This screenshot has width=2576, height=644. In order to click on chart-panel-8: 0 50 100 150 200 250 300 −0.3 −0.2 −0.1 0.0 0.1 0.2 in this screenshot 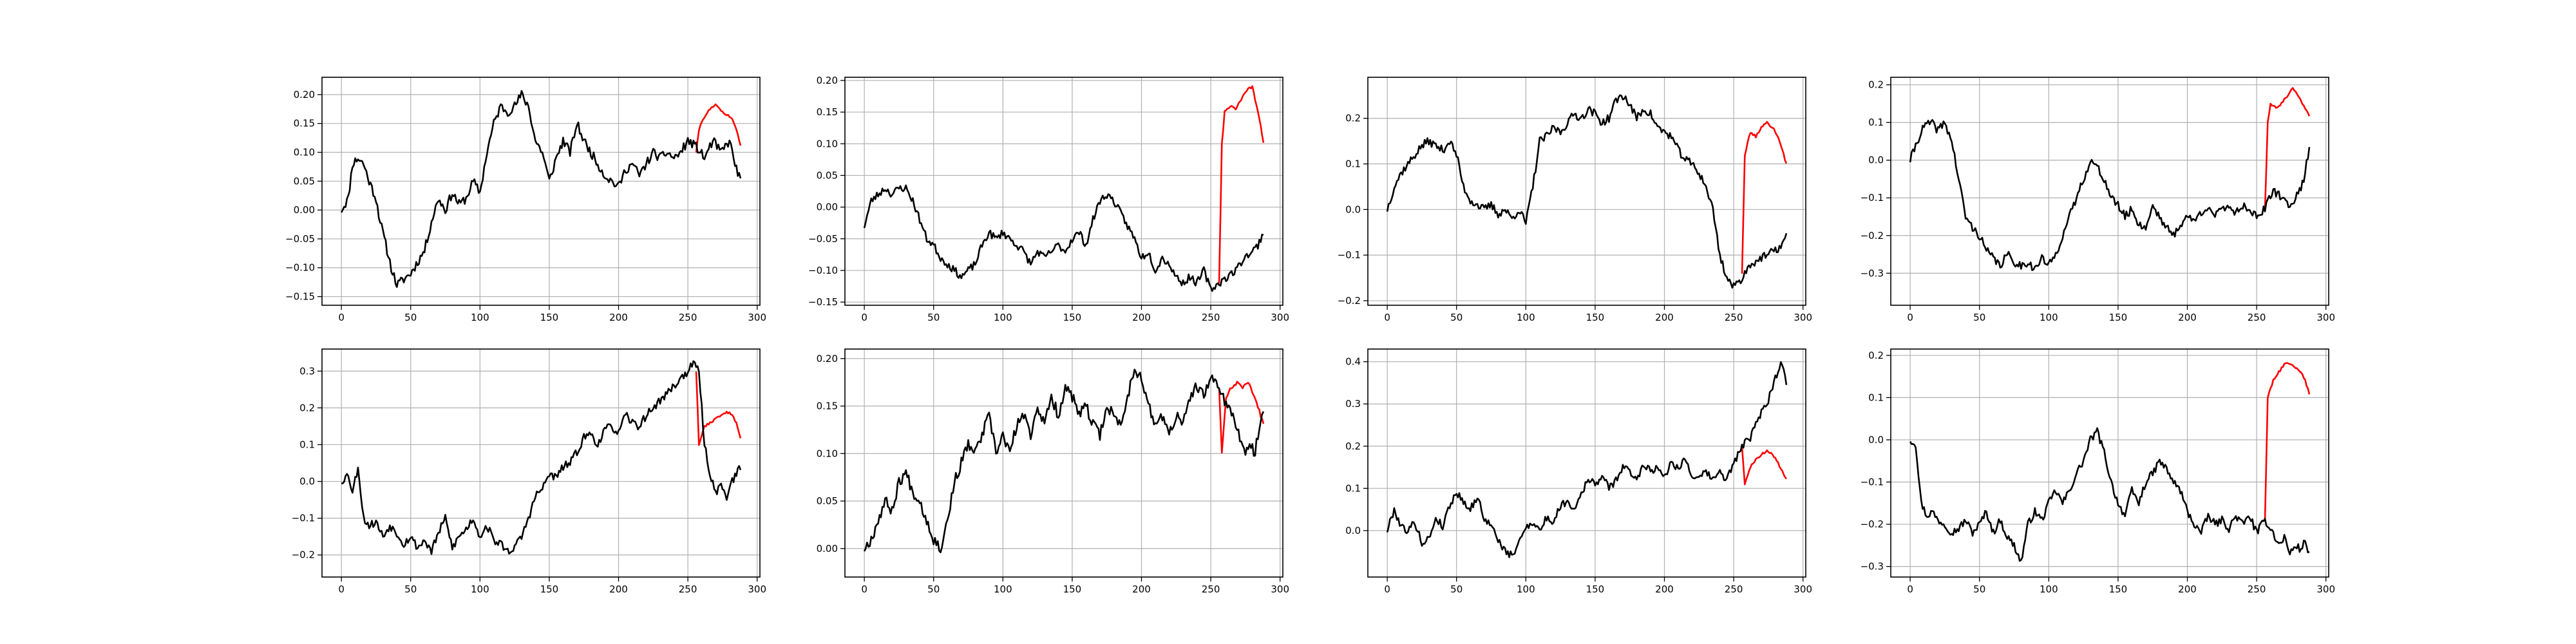, I will do `click(2098, 471)`.